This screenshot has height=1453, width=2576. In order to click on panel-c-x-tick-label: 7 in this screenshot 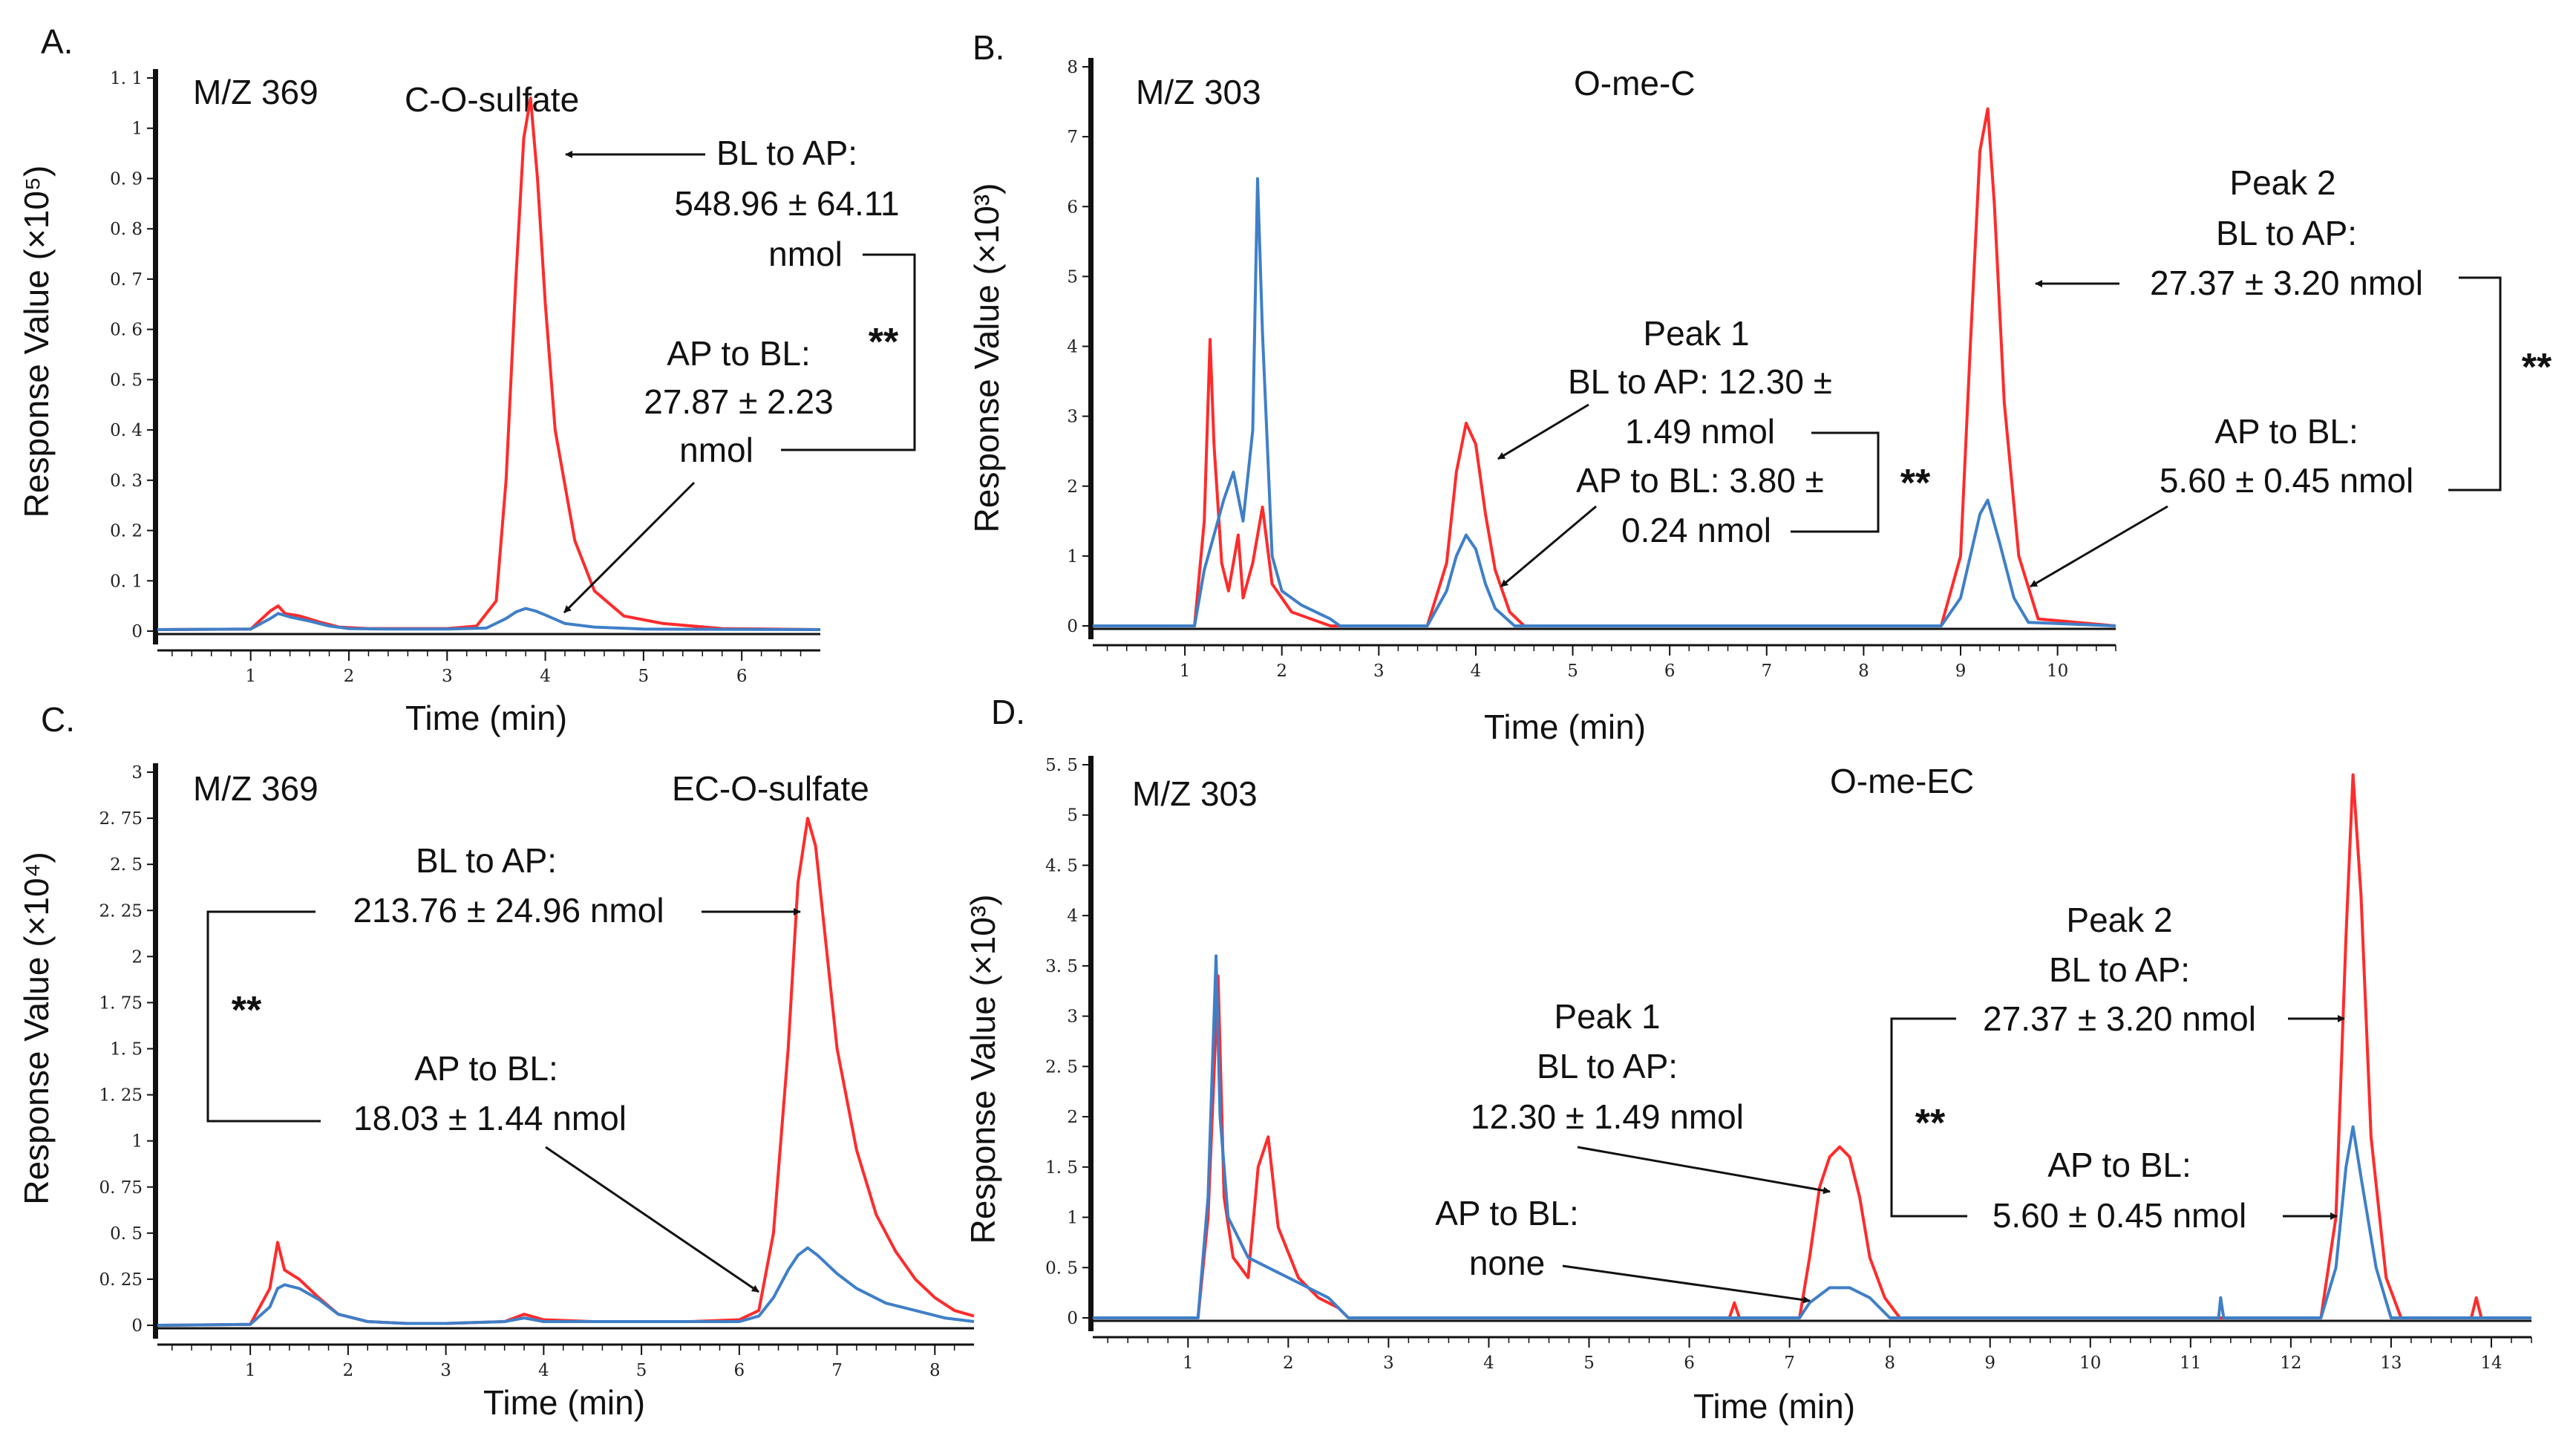, I will do `click(837, 1370)`.